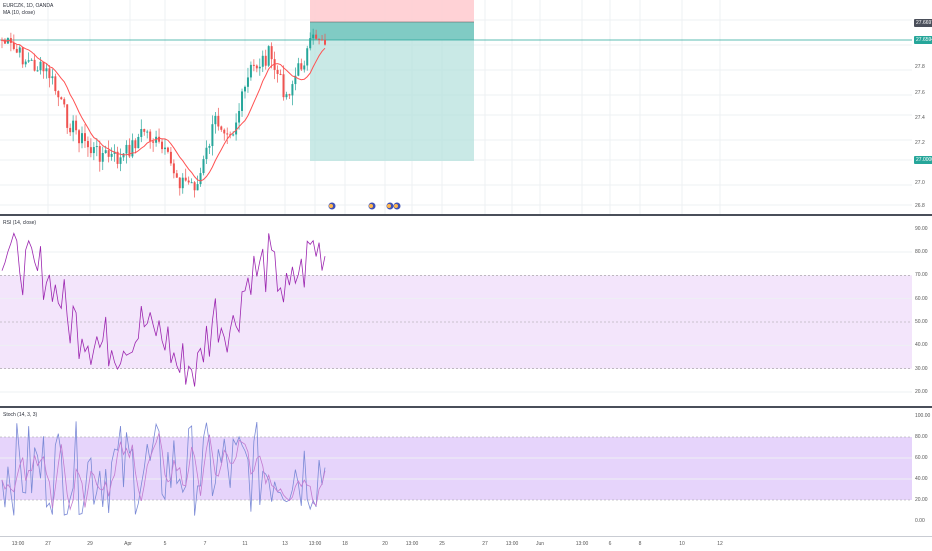  I want to click on rsi-tick: 50.00, so click(921, 322).